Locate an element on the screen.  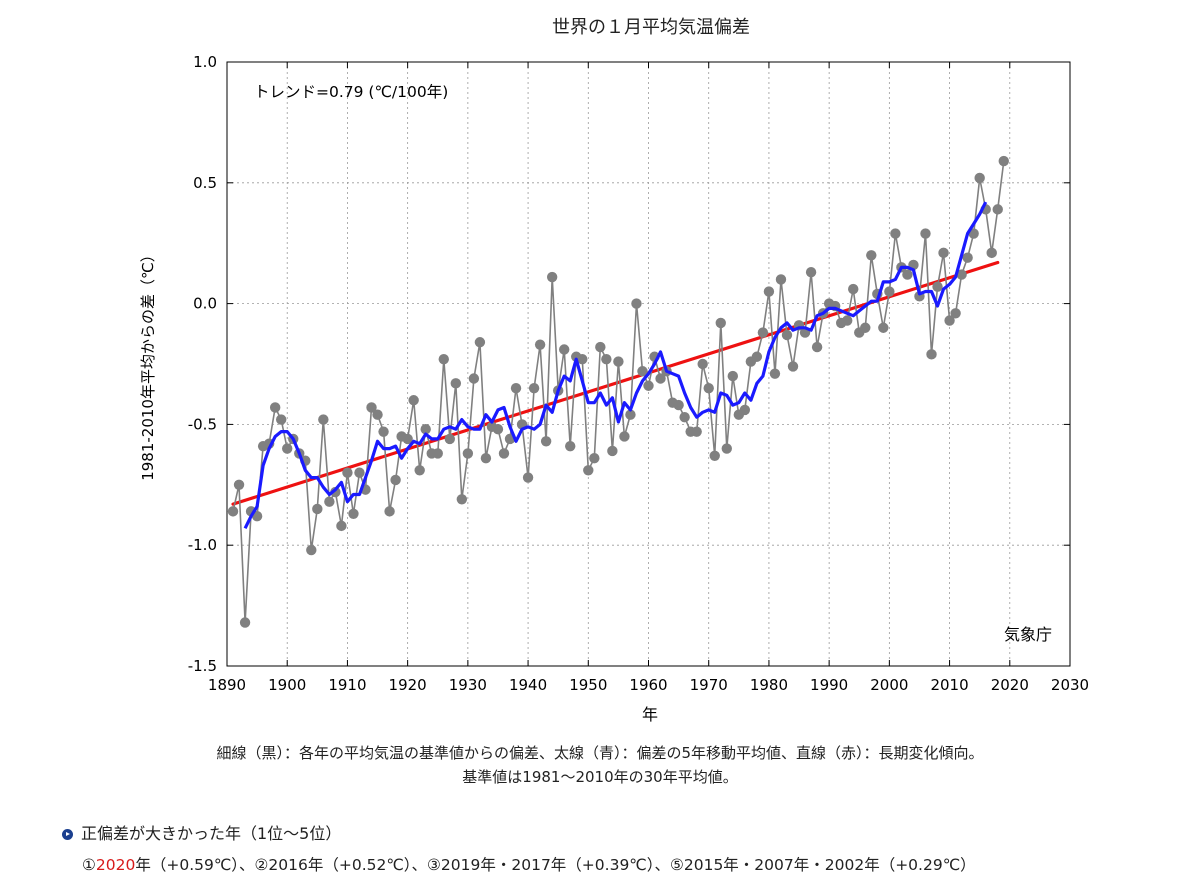
x-tick-label: 2010 is located at coordinates (949, 685).